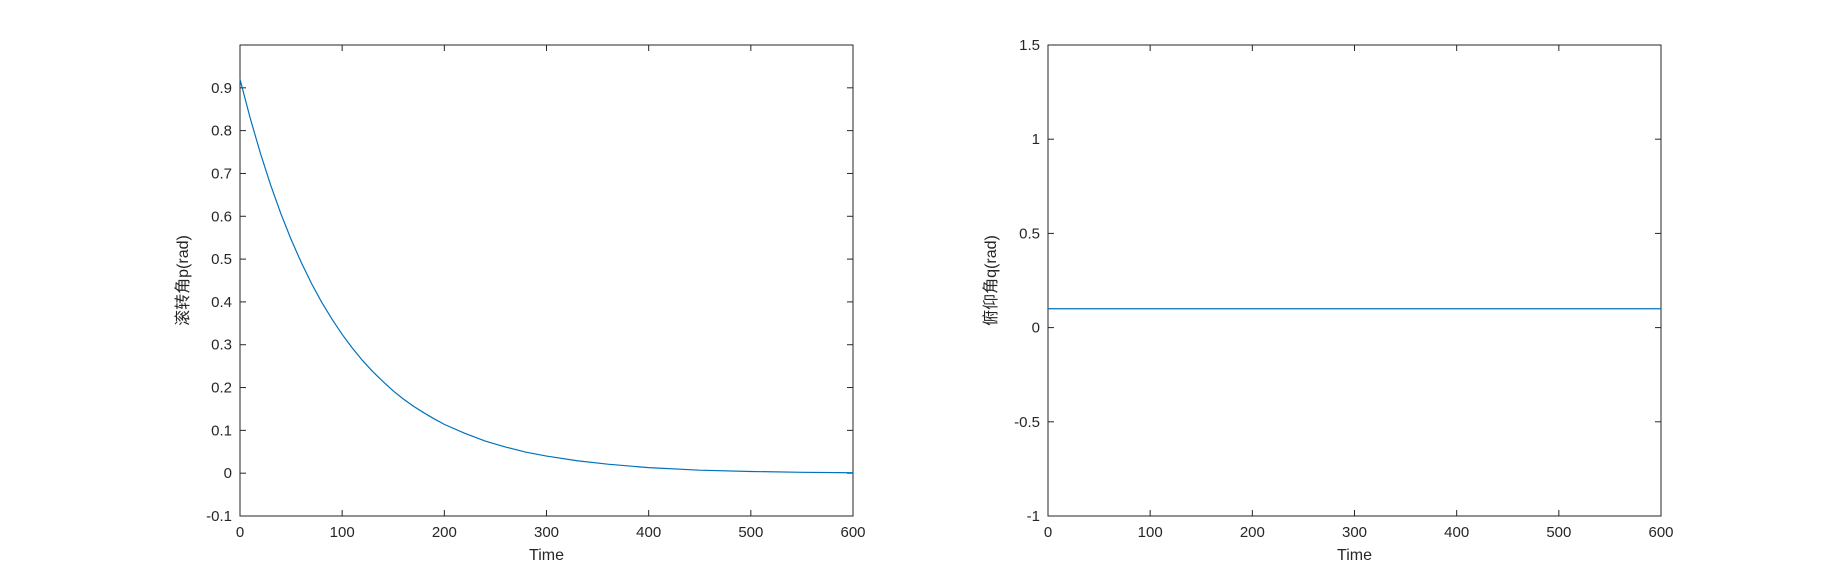  Describe the element at coordinates (221, 88) in the screenshot. I see `y-tick-label: 0.9` at that location.